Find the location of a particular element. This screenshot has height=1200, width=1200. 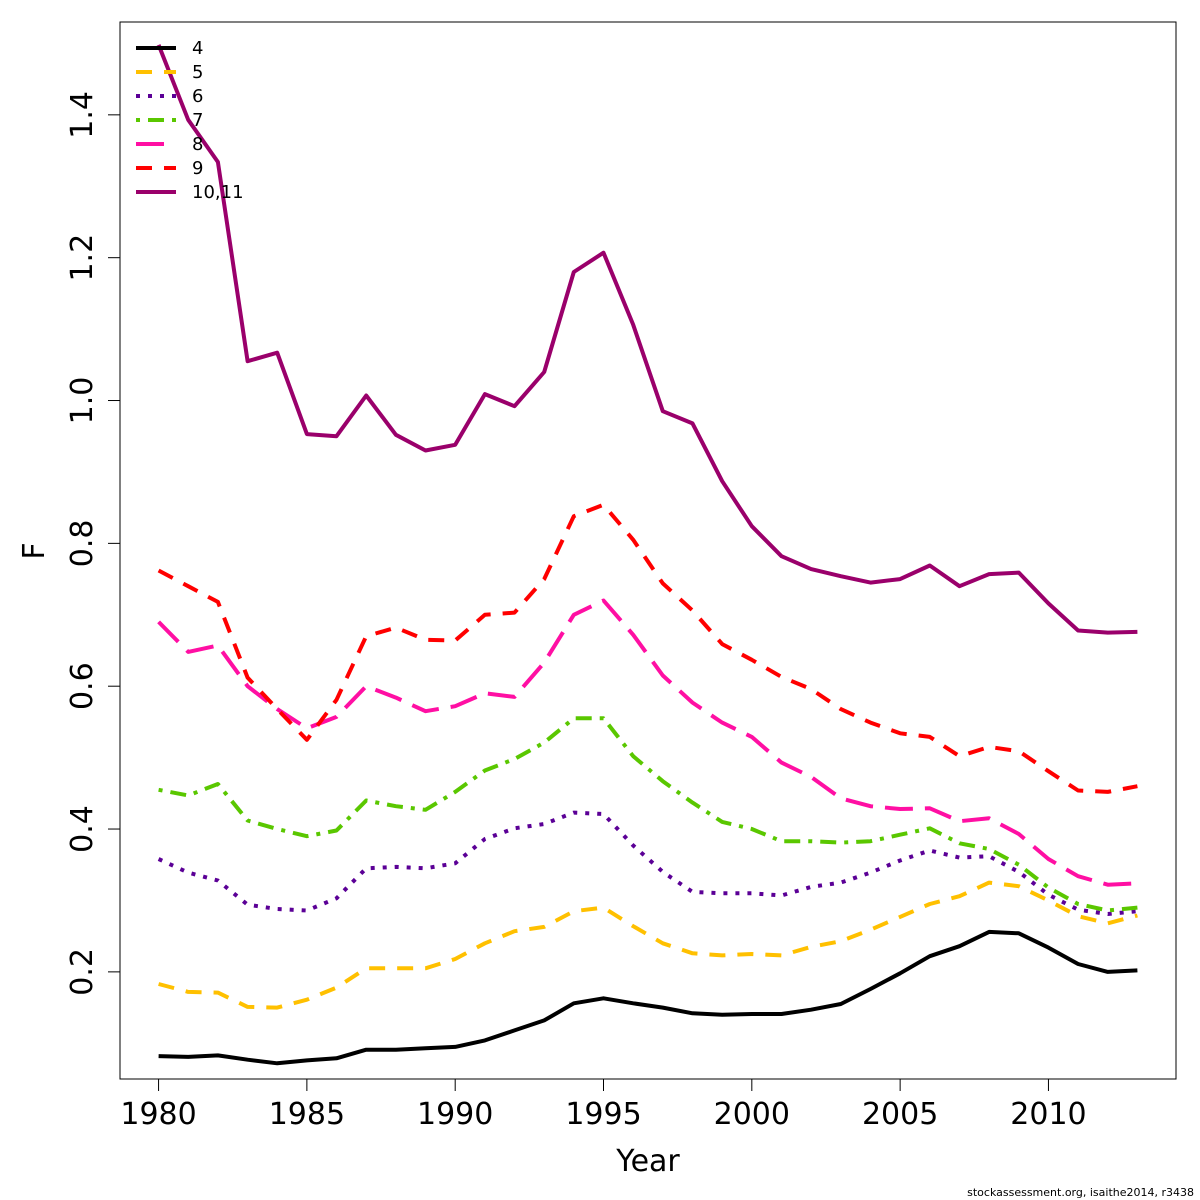

x-axis-title: Year is located at coordinates (647, 1161).